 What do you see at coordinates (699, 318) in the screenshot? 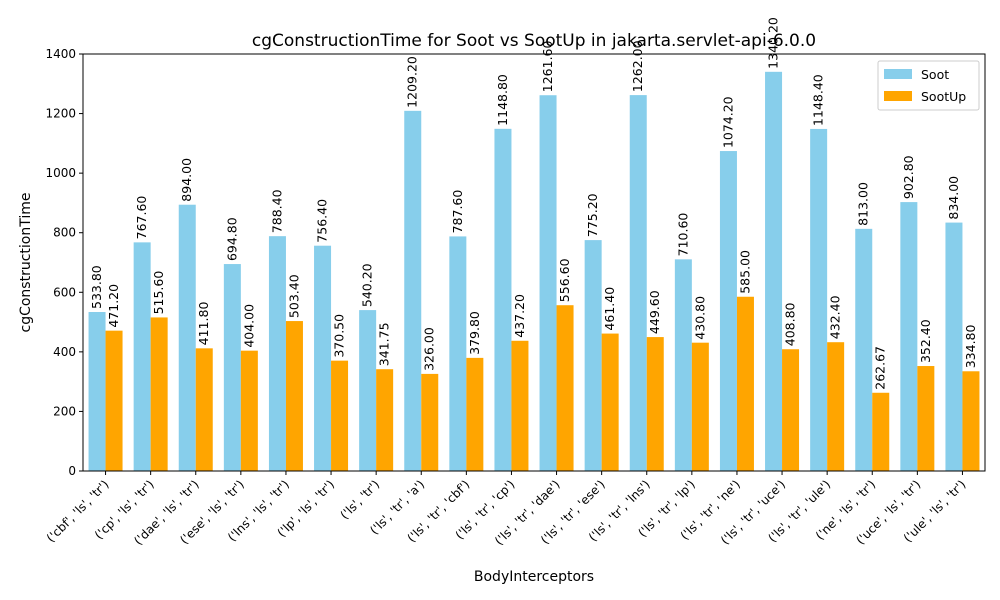
I see `data-label-sootup: 430.80` at bounding box center [699, 318].